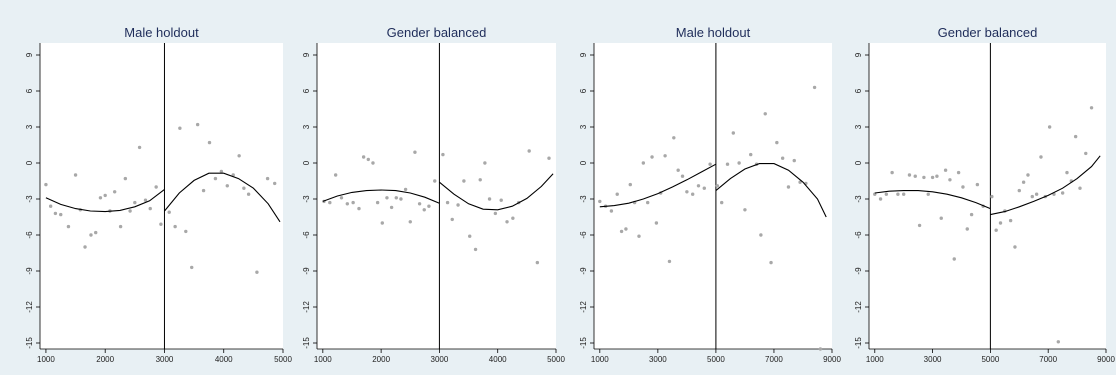  I want to click on panel-title: Male holdout, so click(161, 32).